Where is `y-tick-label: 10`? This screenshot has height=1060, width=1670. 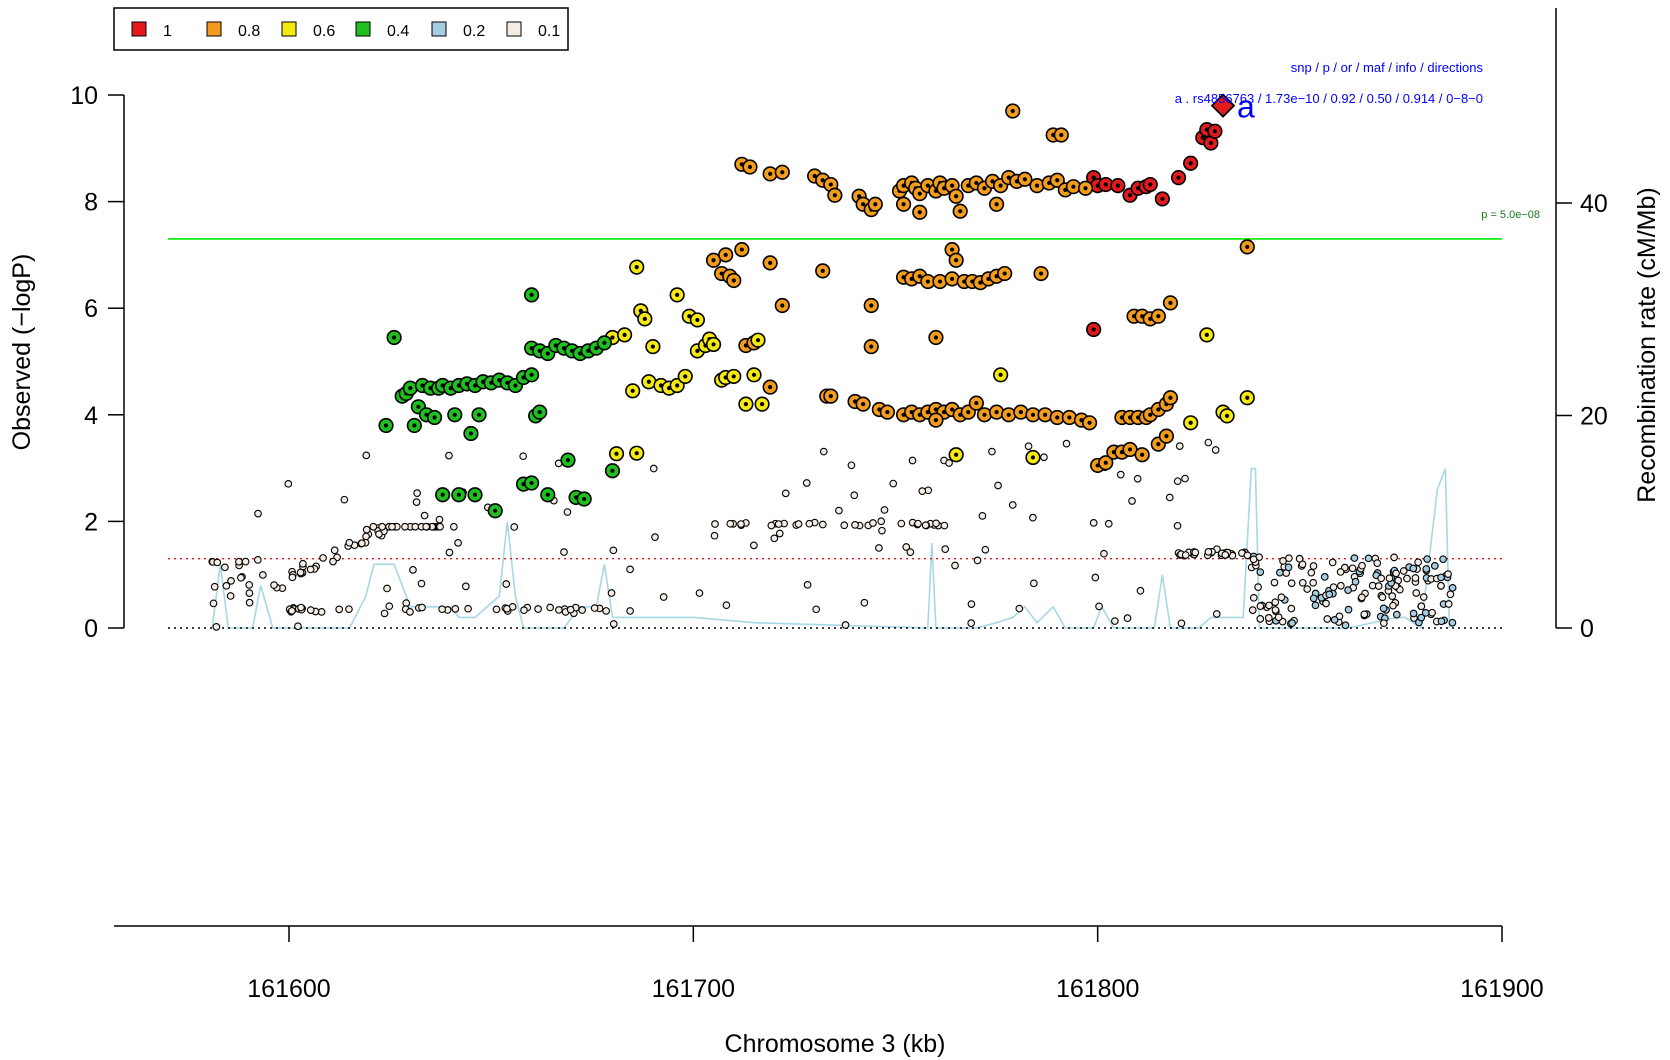 y-tick-label: 10 is located at coordinates (84, 96).